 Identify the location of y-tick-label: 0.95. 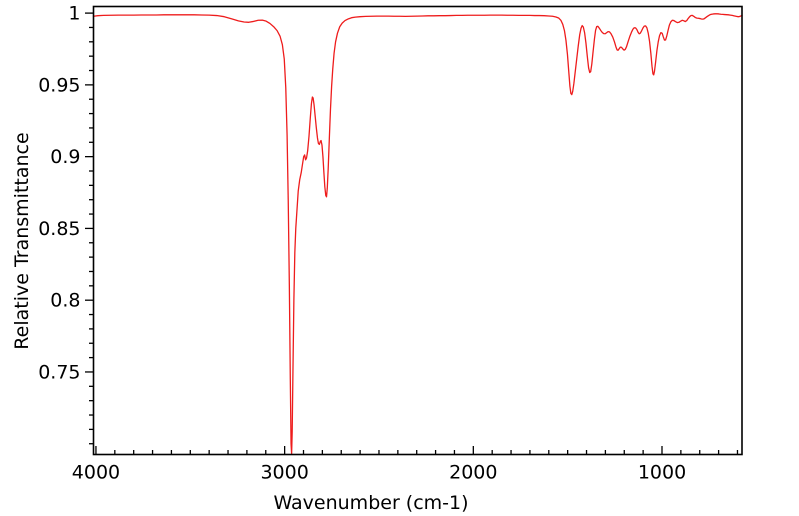
(59, 85).